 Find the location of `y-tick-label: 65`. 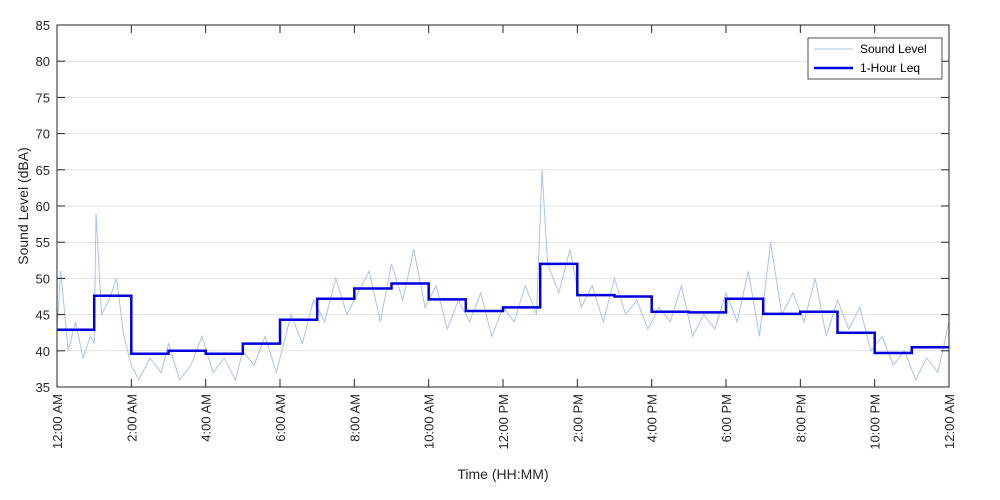

y-tick-label: 65 is located at coordinates (43, 170).